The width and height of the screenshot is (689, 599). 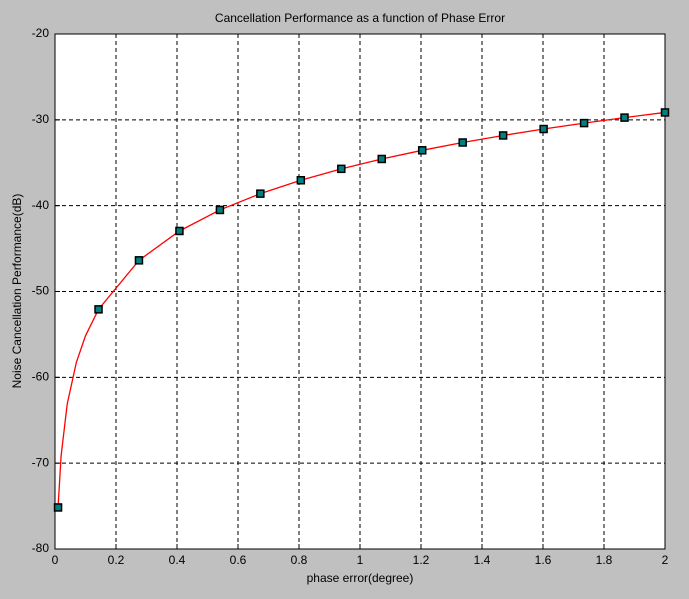 I want to click on x-tick-label: 1.6, so click(x=543, y=560).